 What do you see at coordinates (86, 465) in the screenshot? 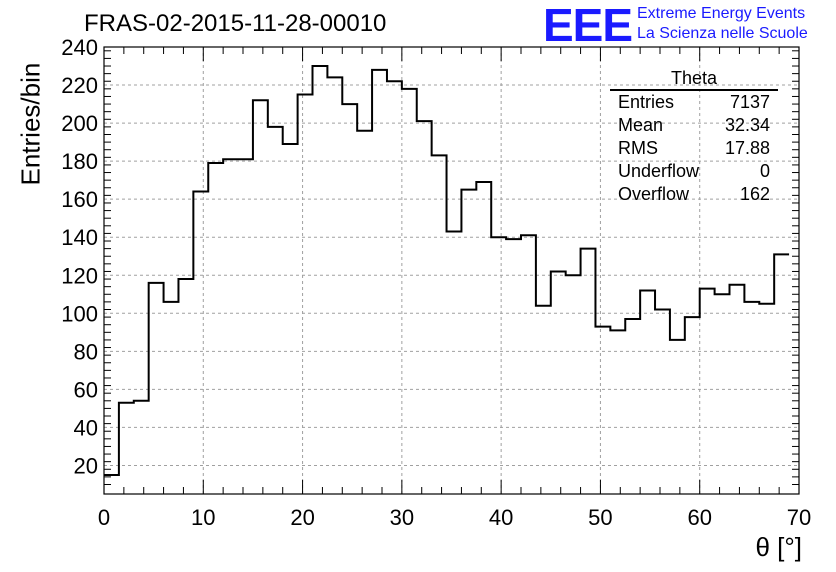
I see `y-tick-label: 20` at bounding box center [86, 465].